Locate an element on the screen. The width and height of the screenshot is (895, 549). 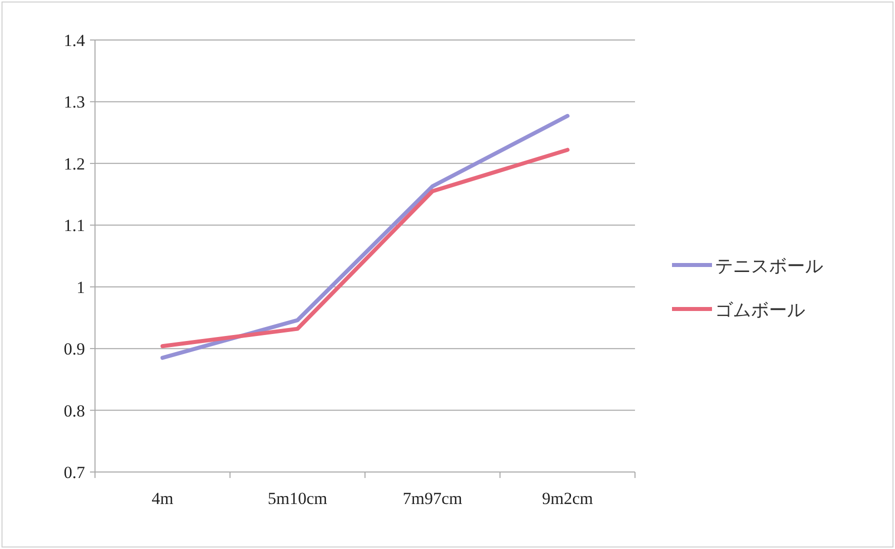
legend-label: ゴムボール is located at coordinates (760, 310).